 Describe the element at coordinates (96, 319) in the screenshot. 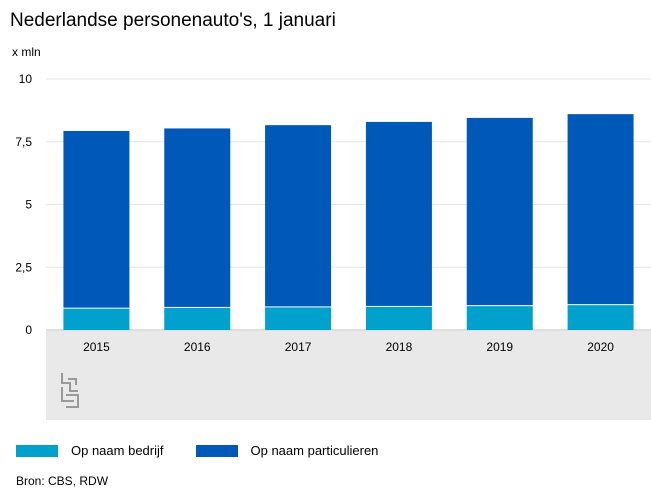

I see `bar-bedrijf-2015` at that location.